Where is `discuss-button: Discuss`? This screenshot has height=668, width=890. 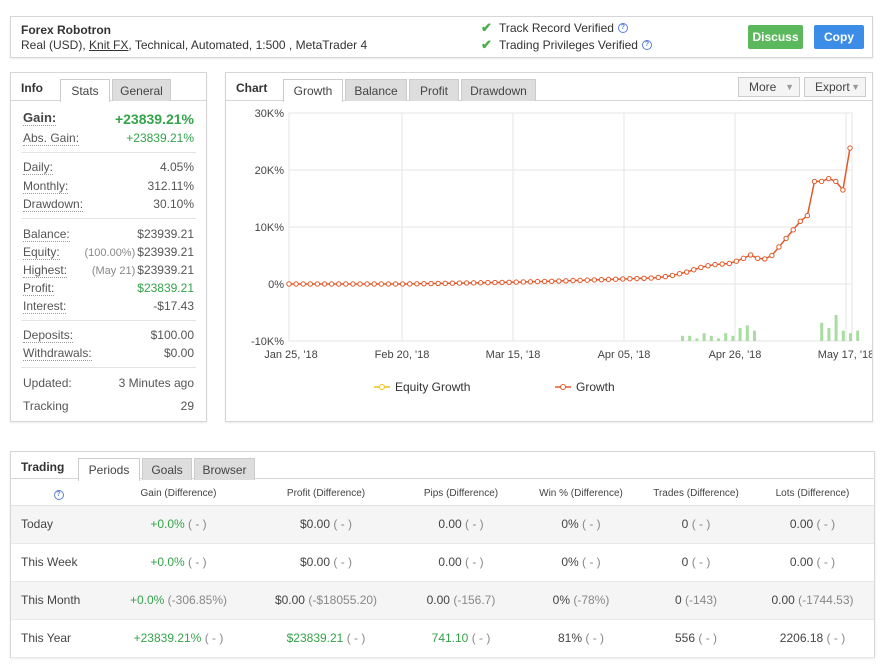
discuss-button: Discuss is located at coordinates (775, 37).